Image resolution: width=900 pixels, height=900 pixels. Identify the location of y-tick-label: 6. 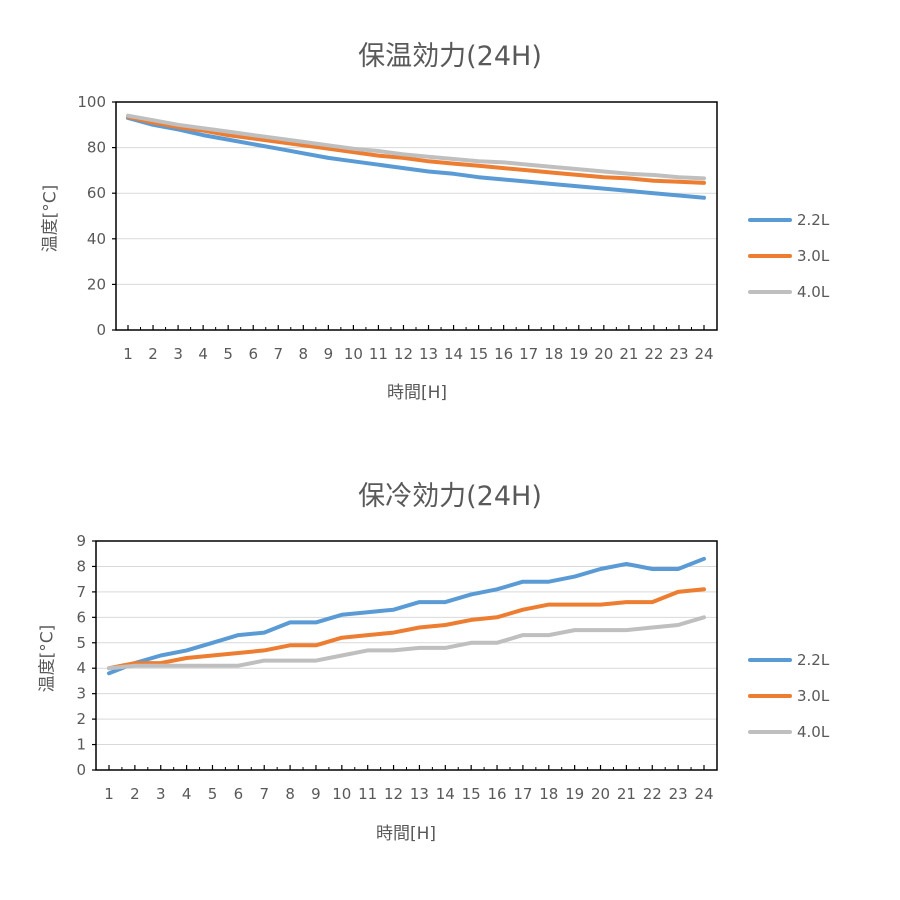
(81, 617).